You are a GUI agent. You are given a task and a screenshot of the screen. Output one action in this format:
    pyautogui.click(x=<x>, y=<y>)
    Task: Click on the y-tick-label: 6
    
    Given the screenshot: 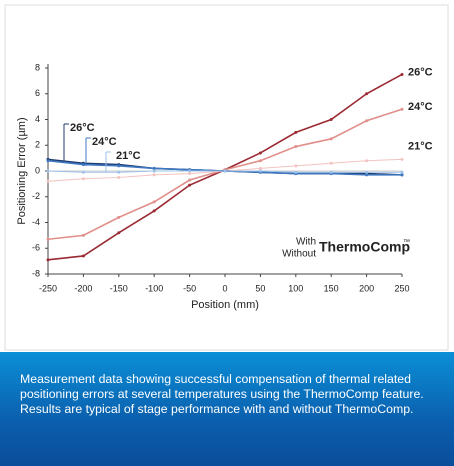 What is the action you would take?
    pyautogui.click(x=37, y=93)
    